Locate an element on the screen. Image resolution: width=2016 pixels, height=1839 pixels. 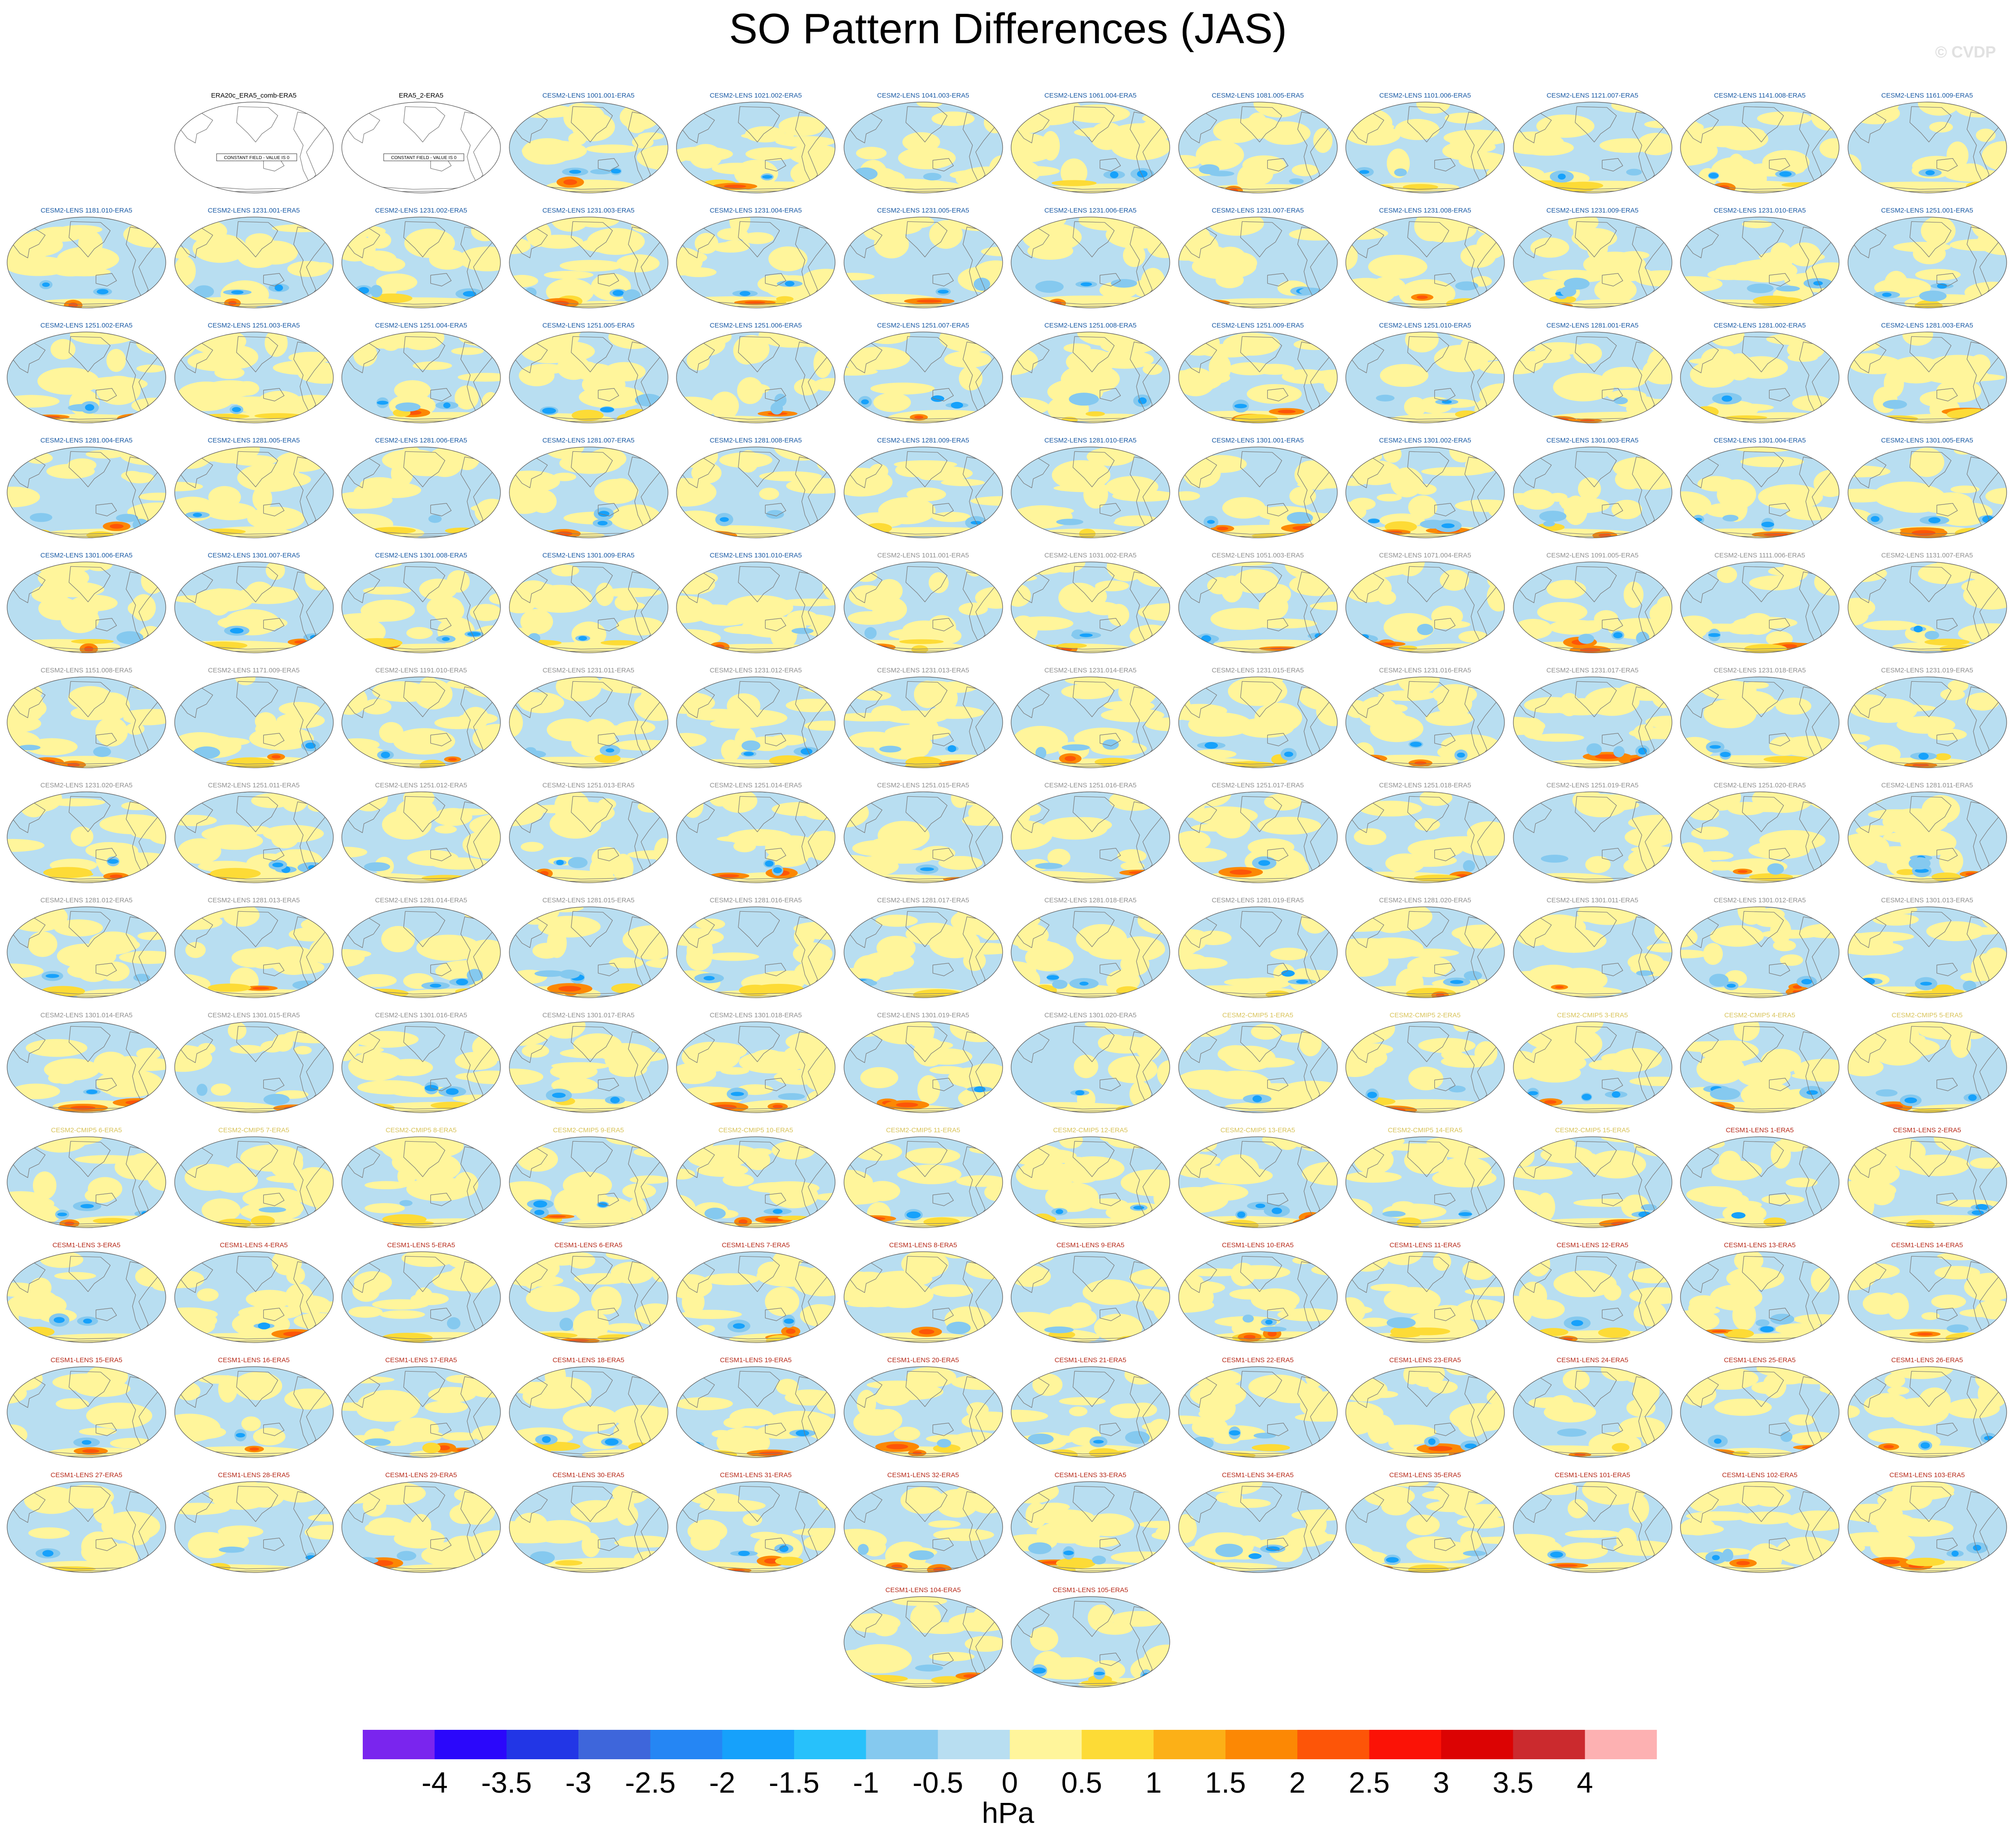
map-panel: CESM2-LENS 1301.003-ERA5 is located at coordinates (1593, 487).